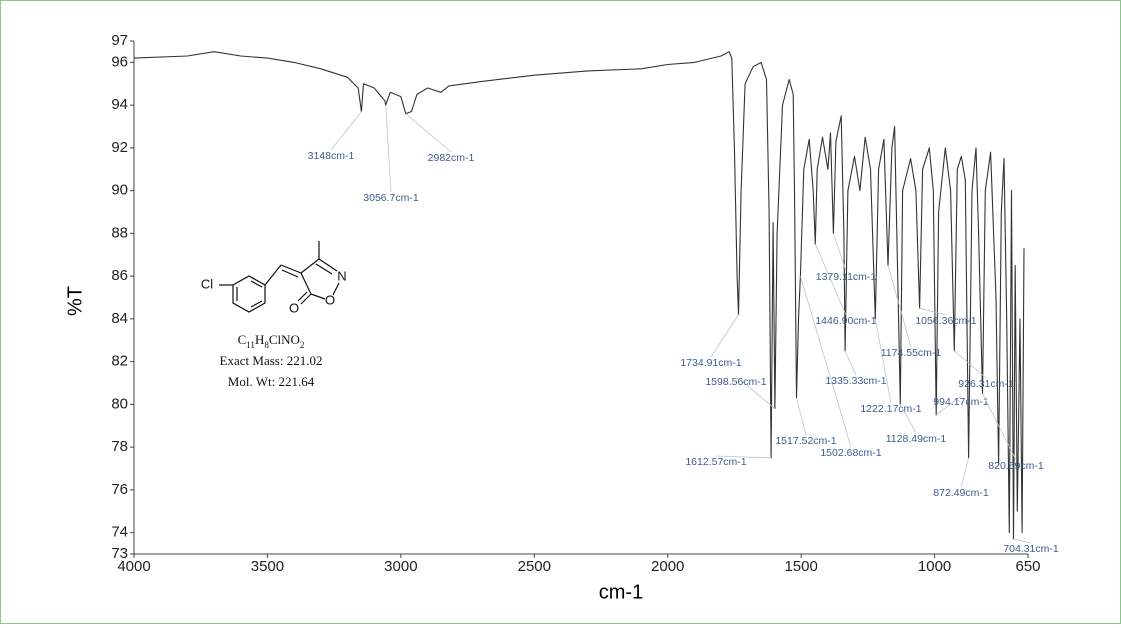  Describe the element at coordinates (75, 301) in the screenshot. I see `y-axis-label: %T` at that location.